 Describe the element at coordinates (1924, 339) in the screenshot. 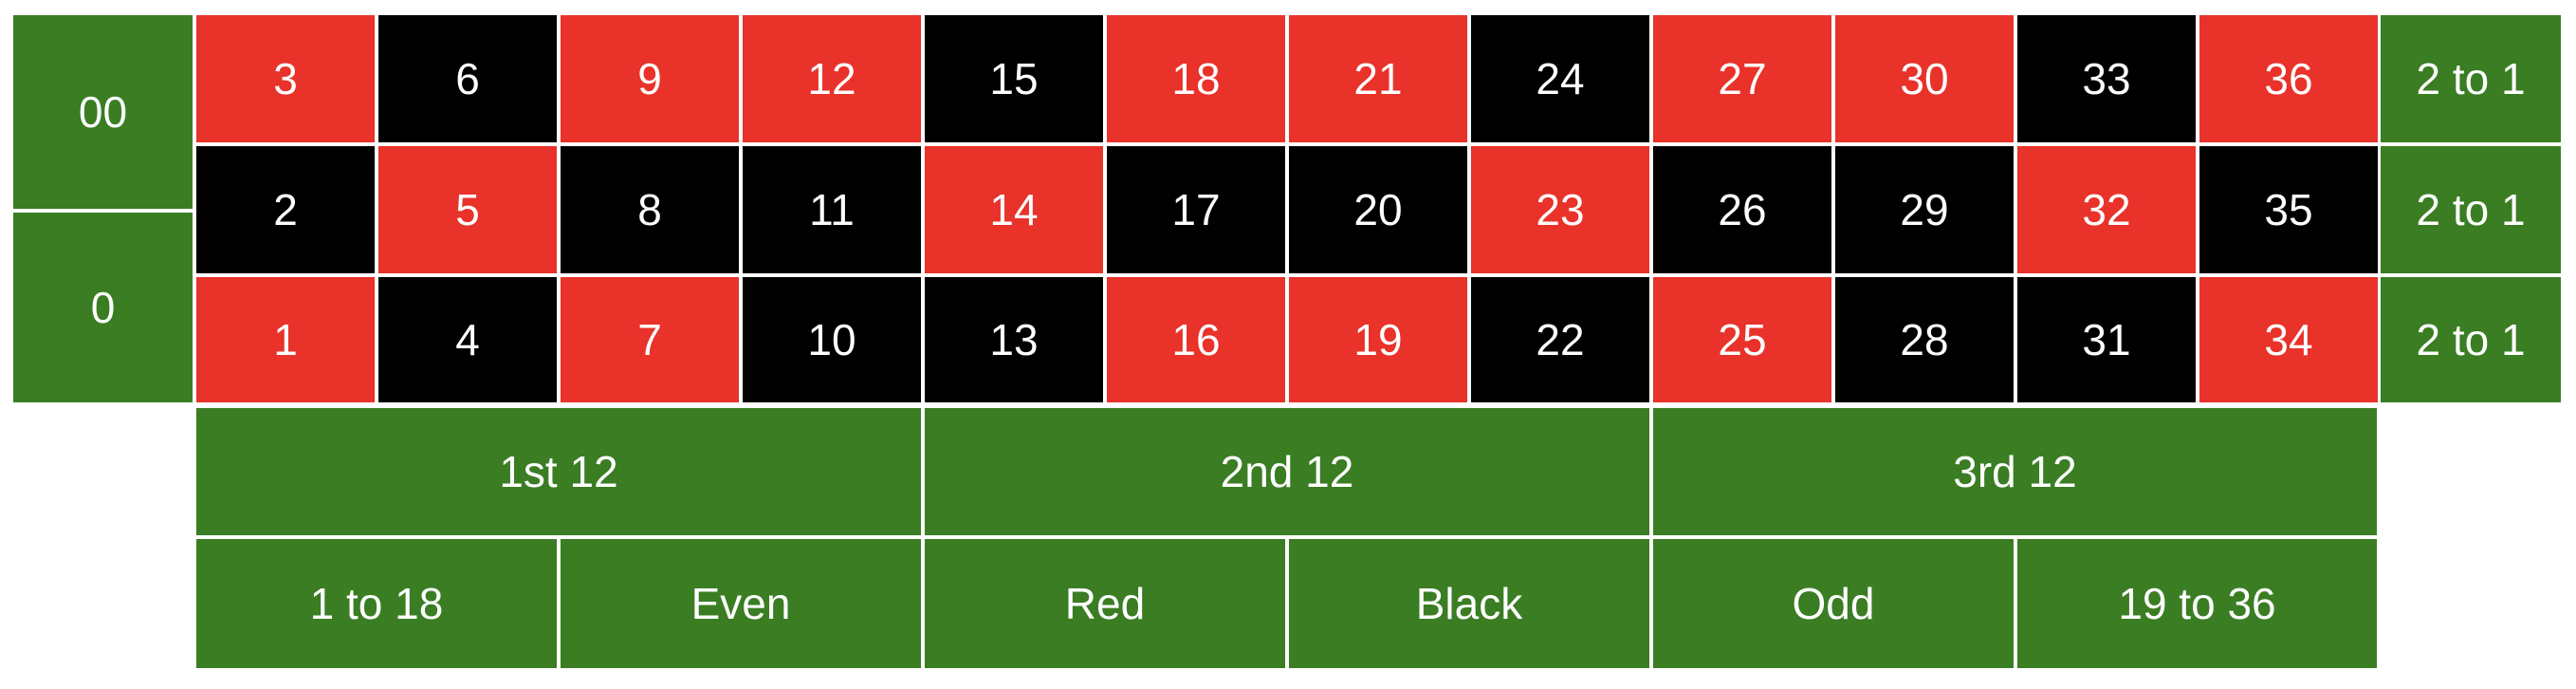

I see `bet-number-28: 28` at that location.